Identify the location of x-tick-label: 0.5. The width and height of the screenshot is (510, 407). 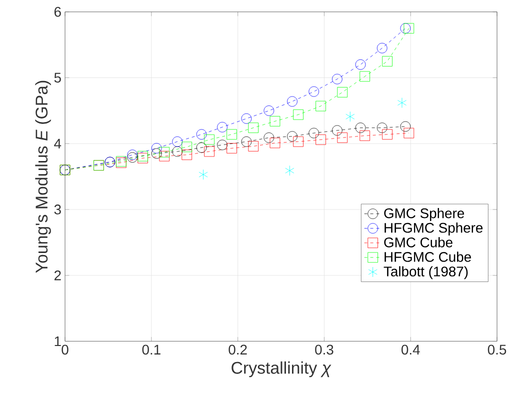
(497, 349).